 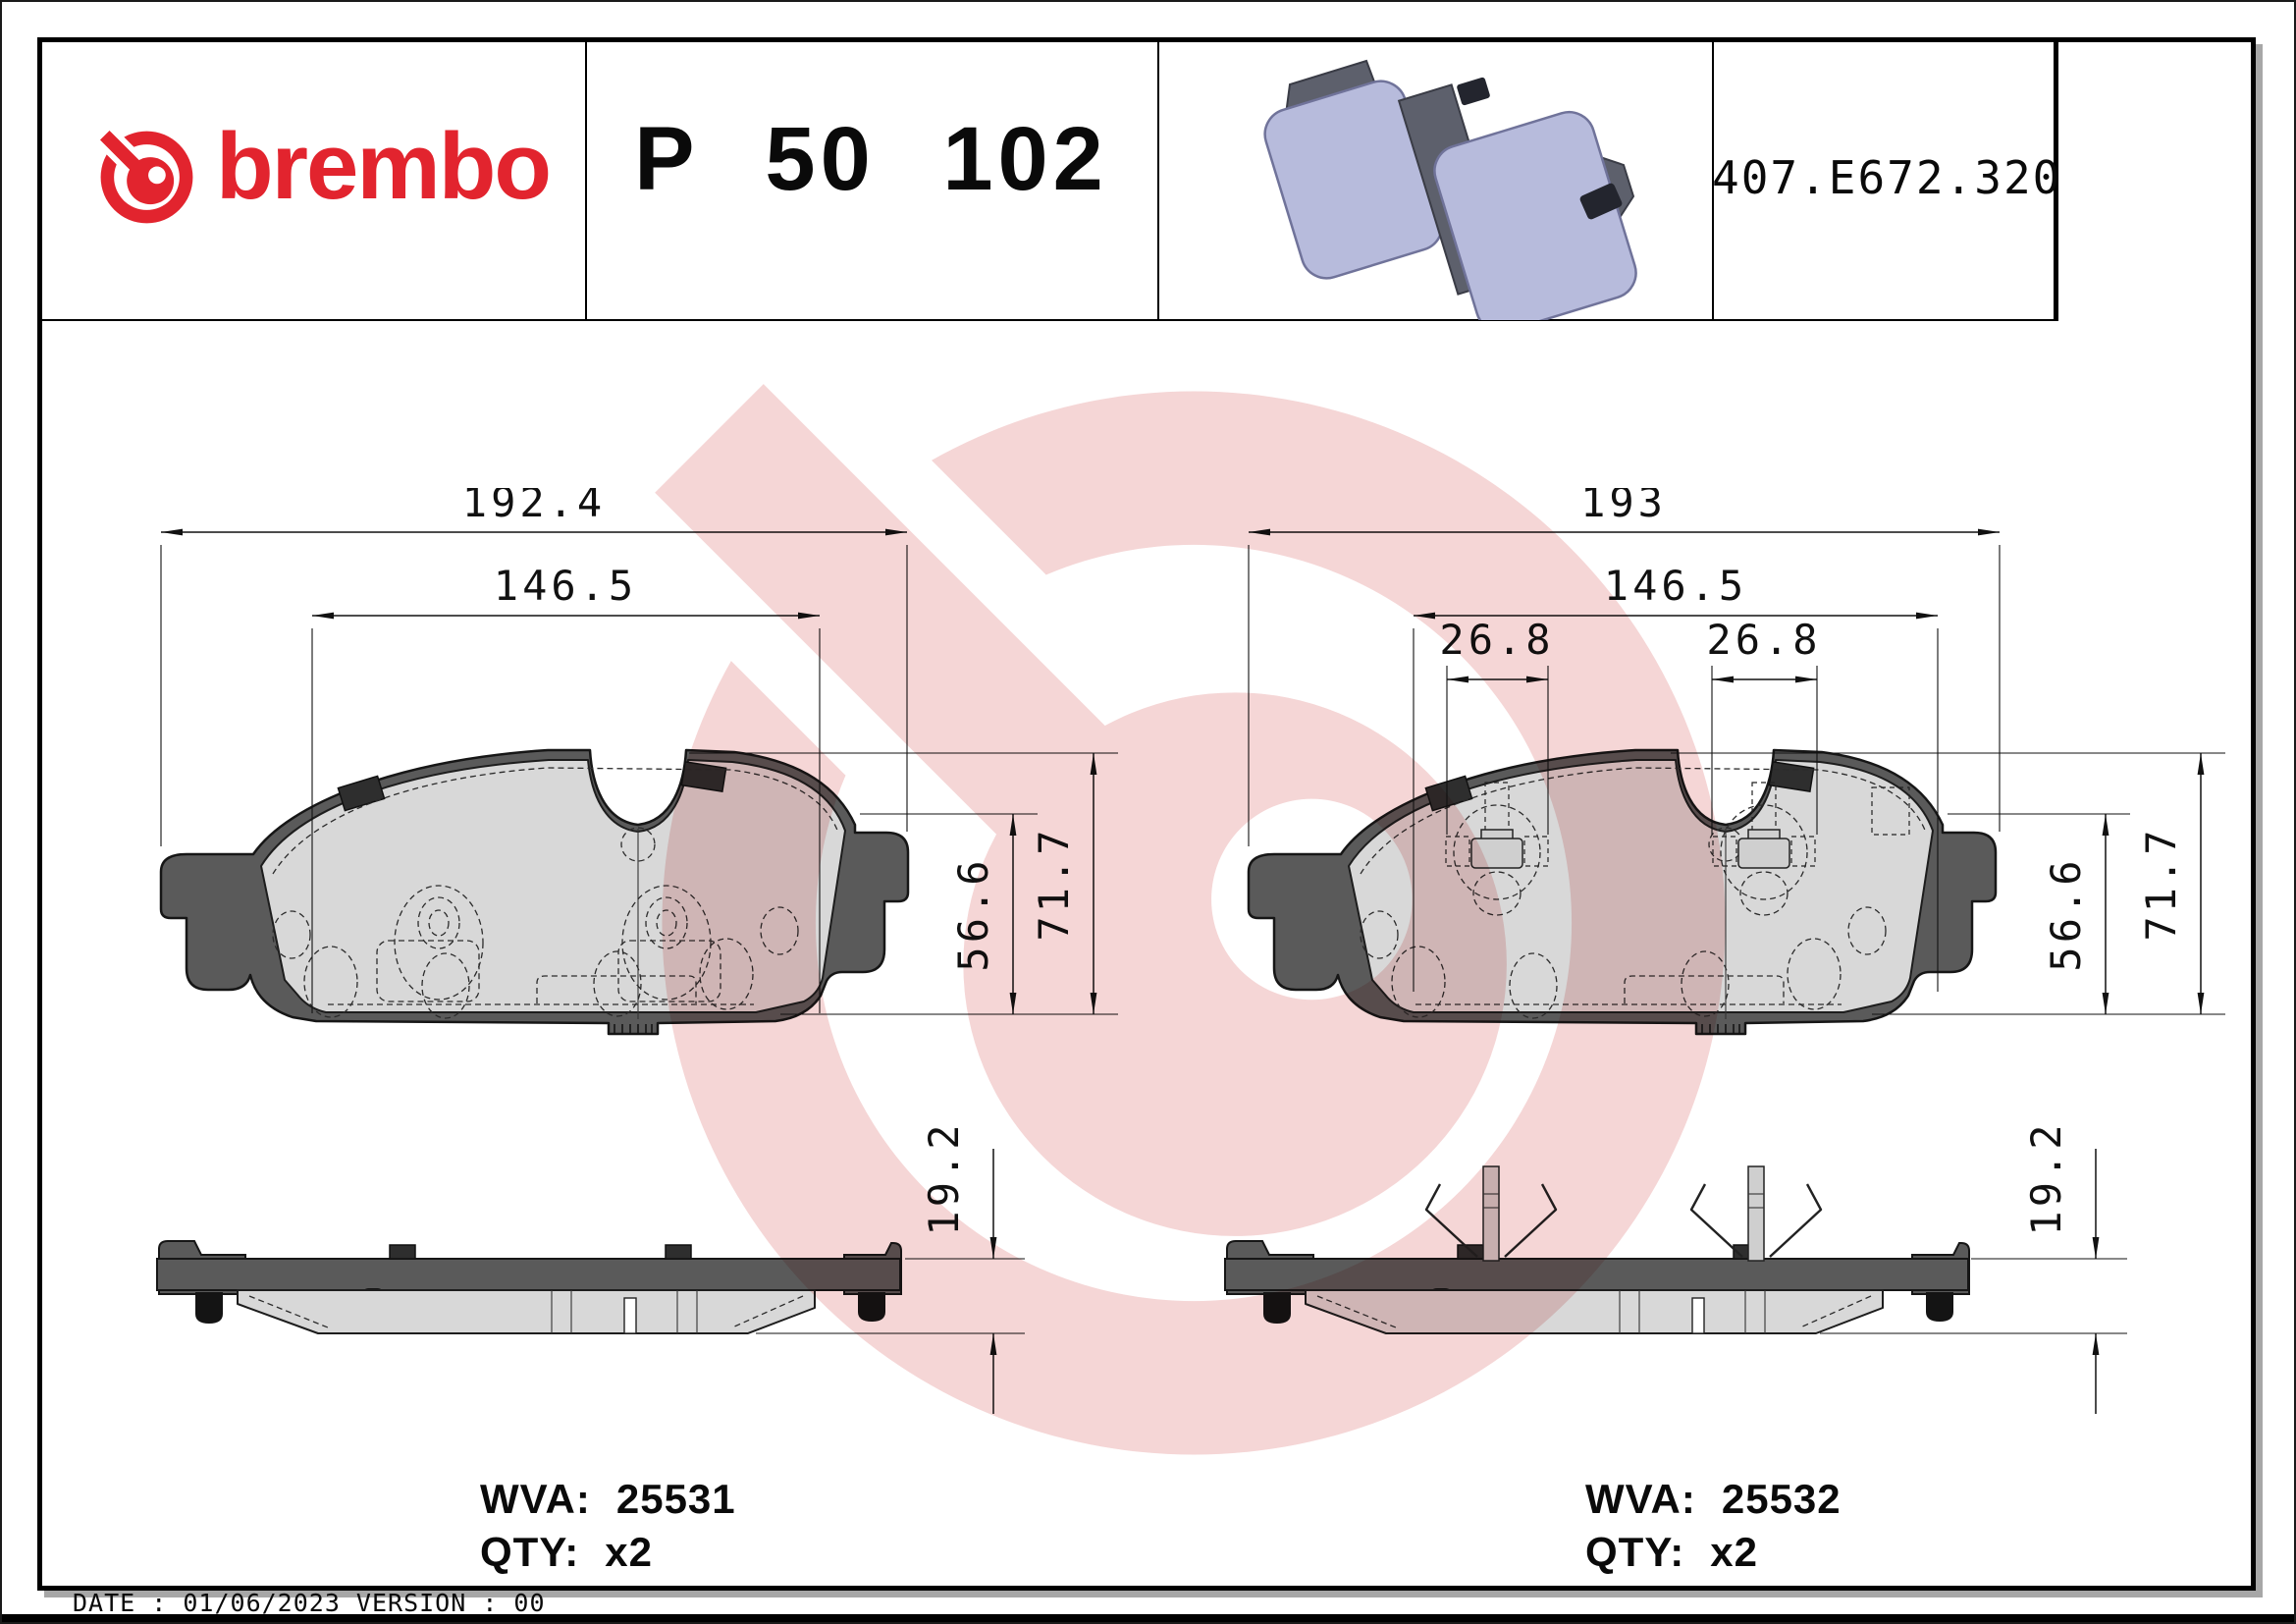 What do you see at coordinates (2056, 181) in the screenshot?
I see `header-right-edge` at bounding box center [2056, 181].